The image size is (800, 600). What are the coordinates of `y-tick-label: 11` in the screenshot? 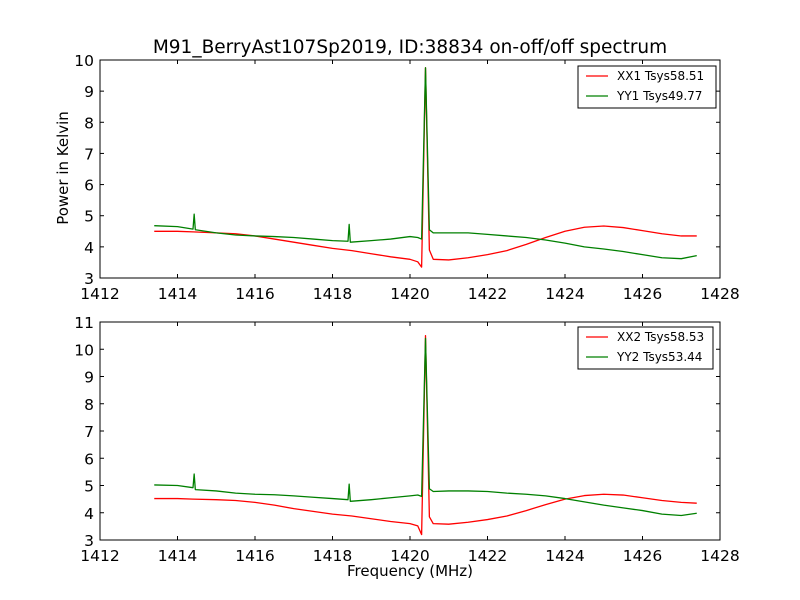 It's located at (84, 323).